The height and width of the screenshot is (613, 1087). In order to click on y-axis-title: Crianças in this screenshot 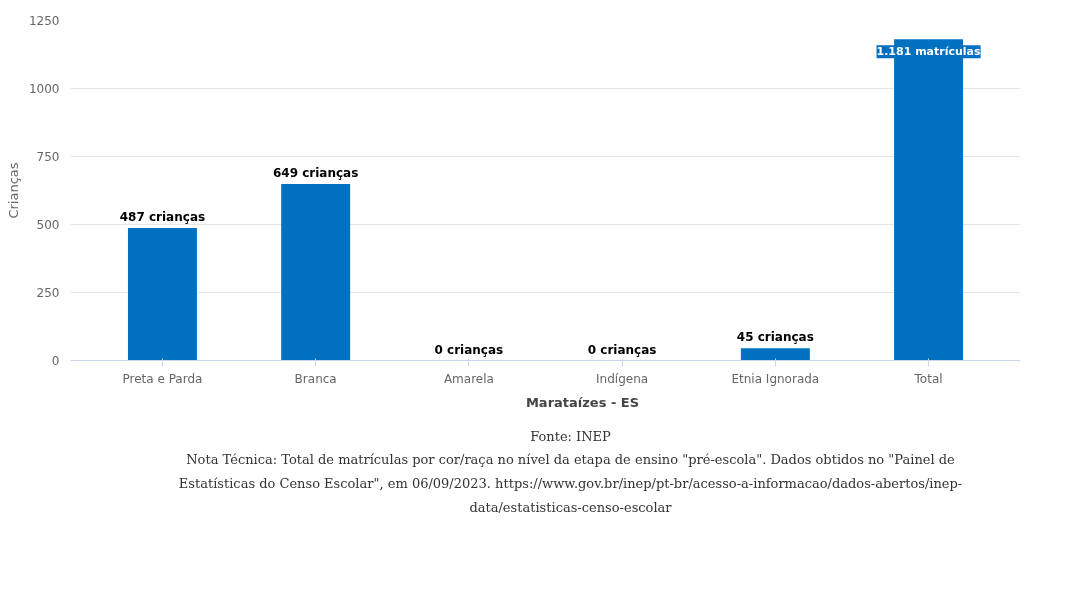, I will do `click(13, 190)`.